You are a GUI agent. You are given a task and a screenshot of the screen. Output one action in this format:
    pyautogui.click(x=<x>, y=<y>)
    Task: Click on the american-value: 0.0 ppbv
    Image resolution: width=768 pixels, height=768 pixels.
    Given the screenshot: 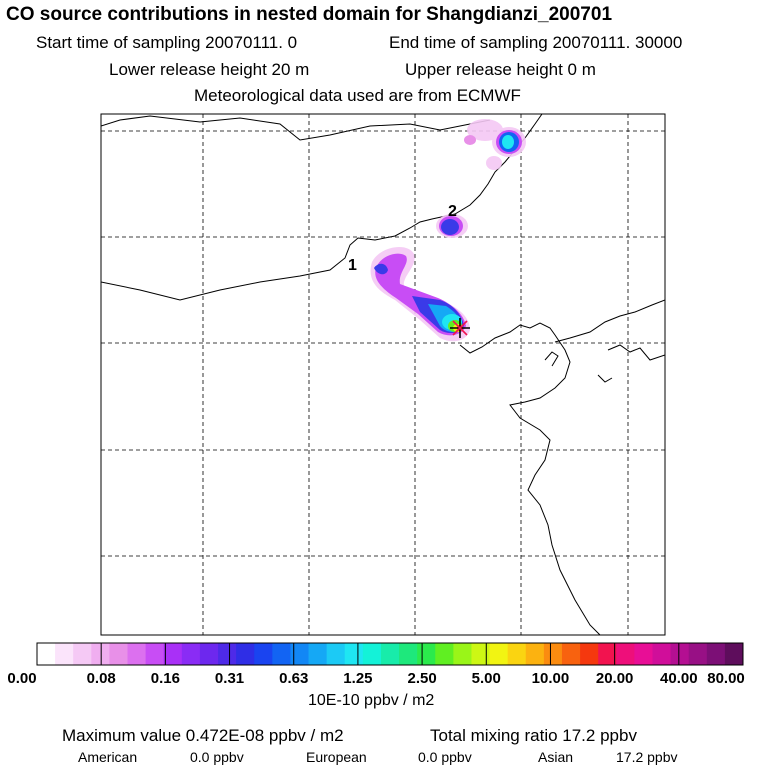 What is the action you would take?
    pyautogui.click(x=217, y=757)
    